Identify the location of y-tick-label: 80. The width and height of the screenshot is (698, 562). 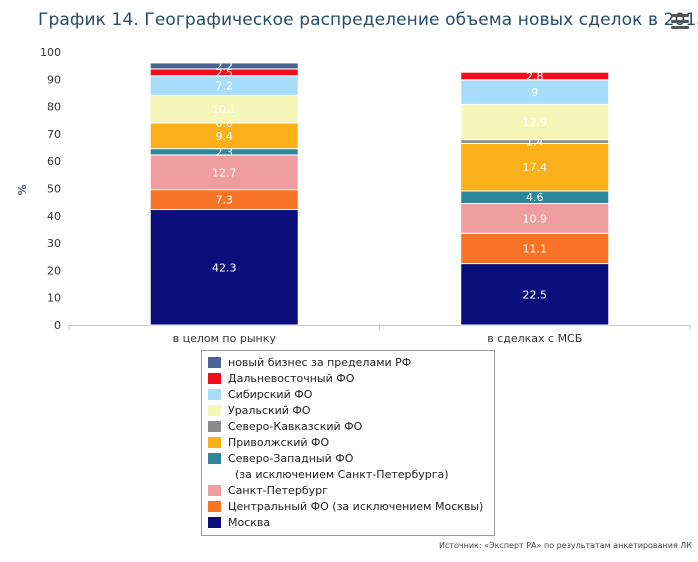
(54, 107).